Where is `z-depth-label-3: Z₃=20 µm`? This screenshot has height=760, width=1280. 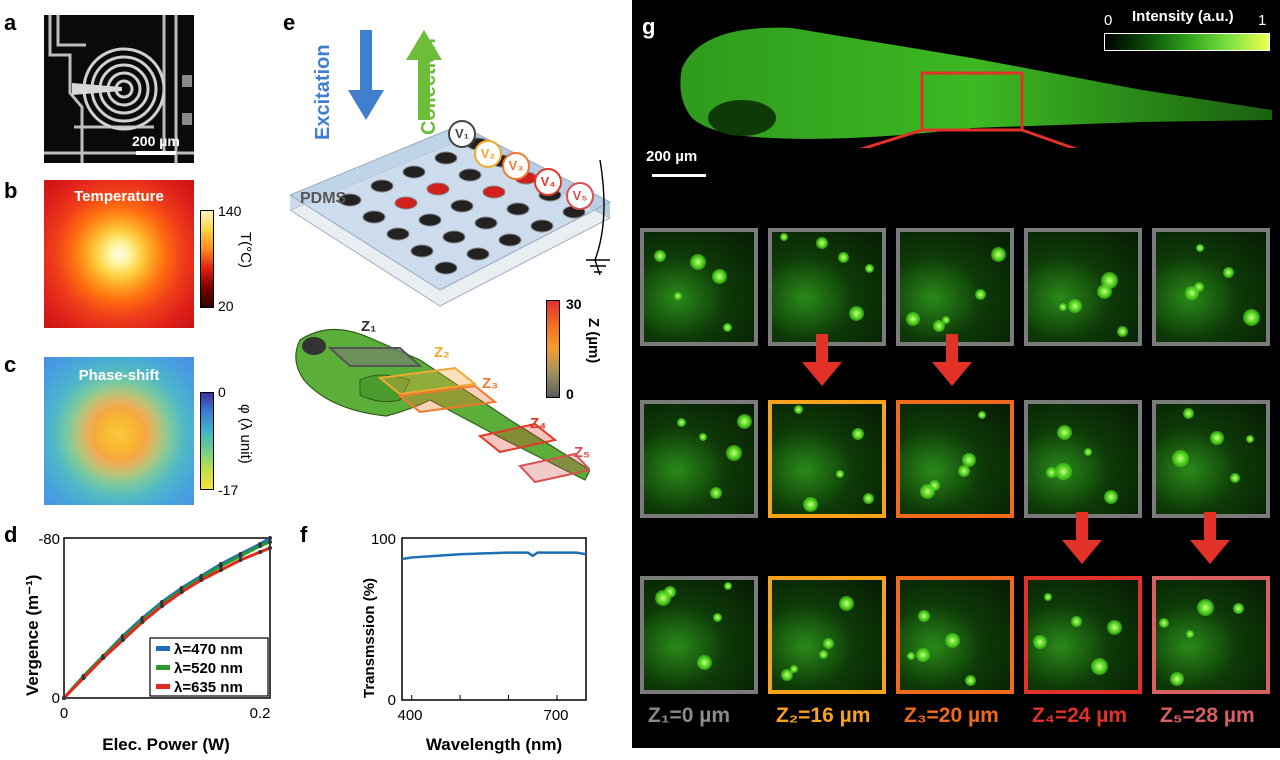 z-depth-label-3: Z₃=20 µm is located at coordinates (951, 715).